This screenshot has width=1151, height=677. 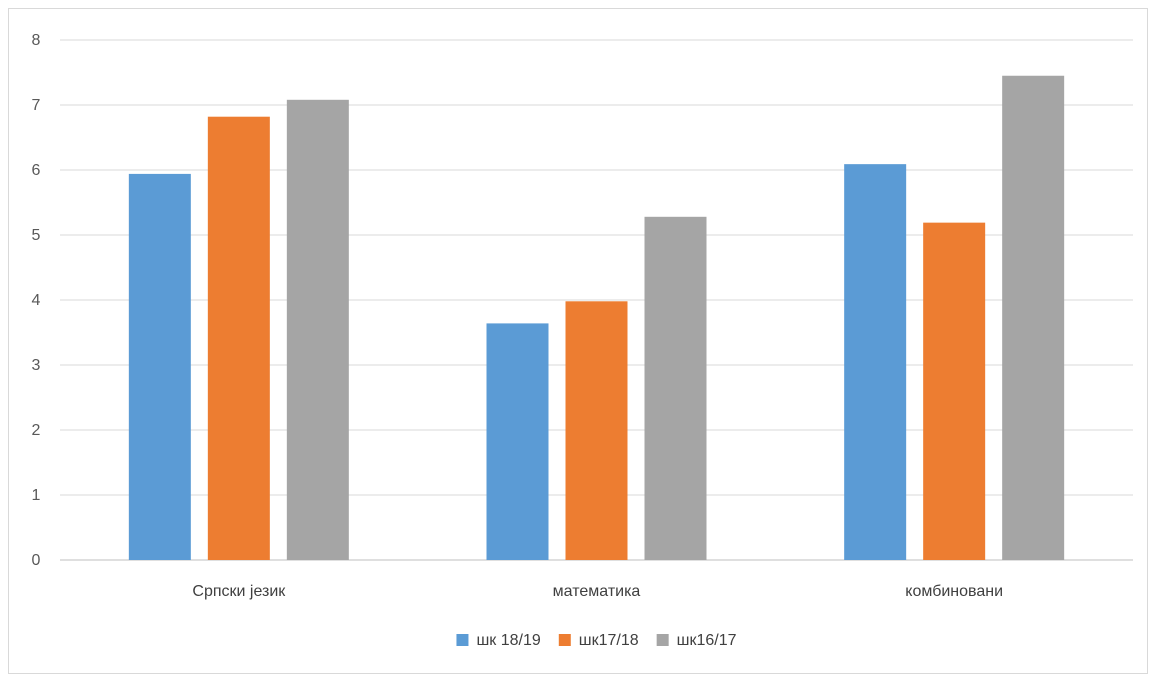 What do you see at coordinates (239, 591) in the screenshot?
I see `x-category-label: Српски језик` at bounding box center [239, 591].